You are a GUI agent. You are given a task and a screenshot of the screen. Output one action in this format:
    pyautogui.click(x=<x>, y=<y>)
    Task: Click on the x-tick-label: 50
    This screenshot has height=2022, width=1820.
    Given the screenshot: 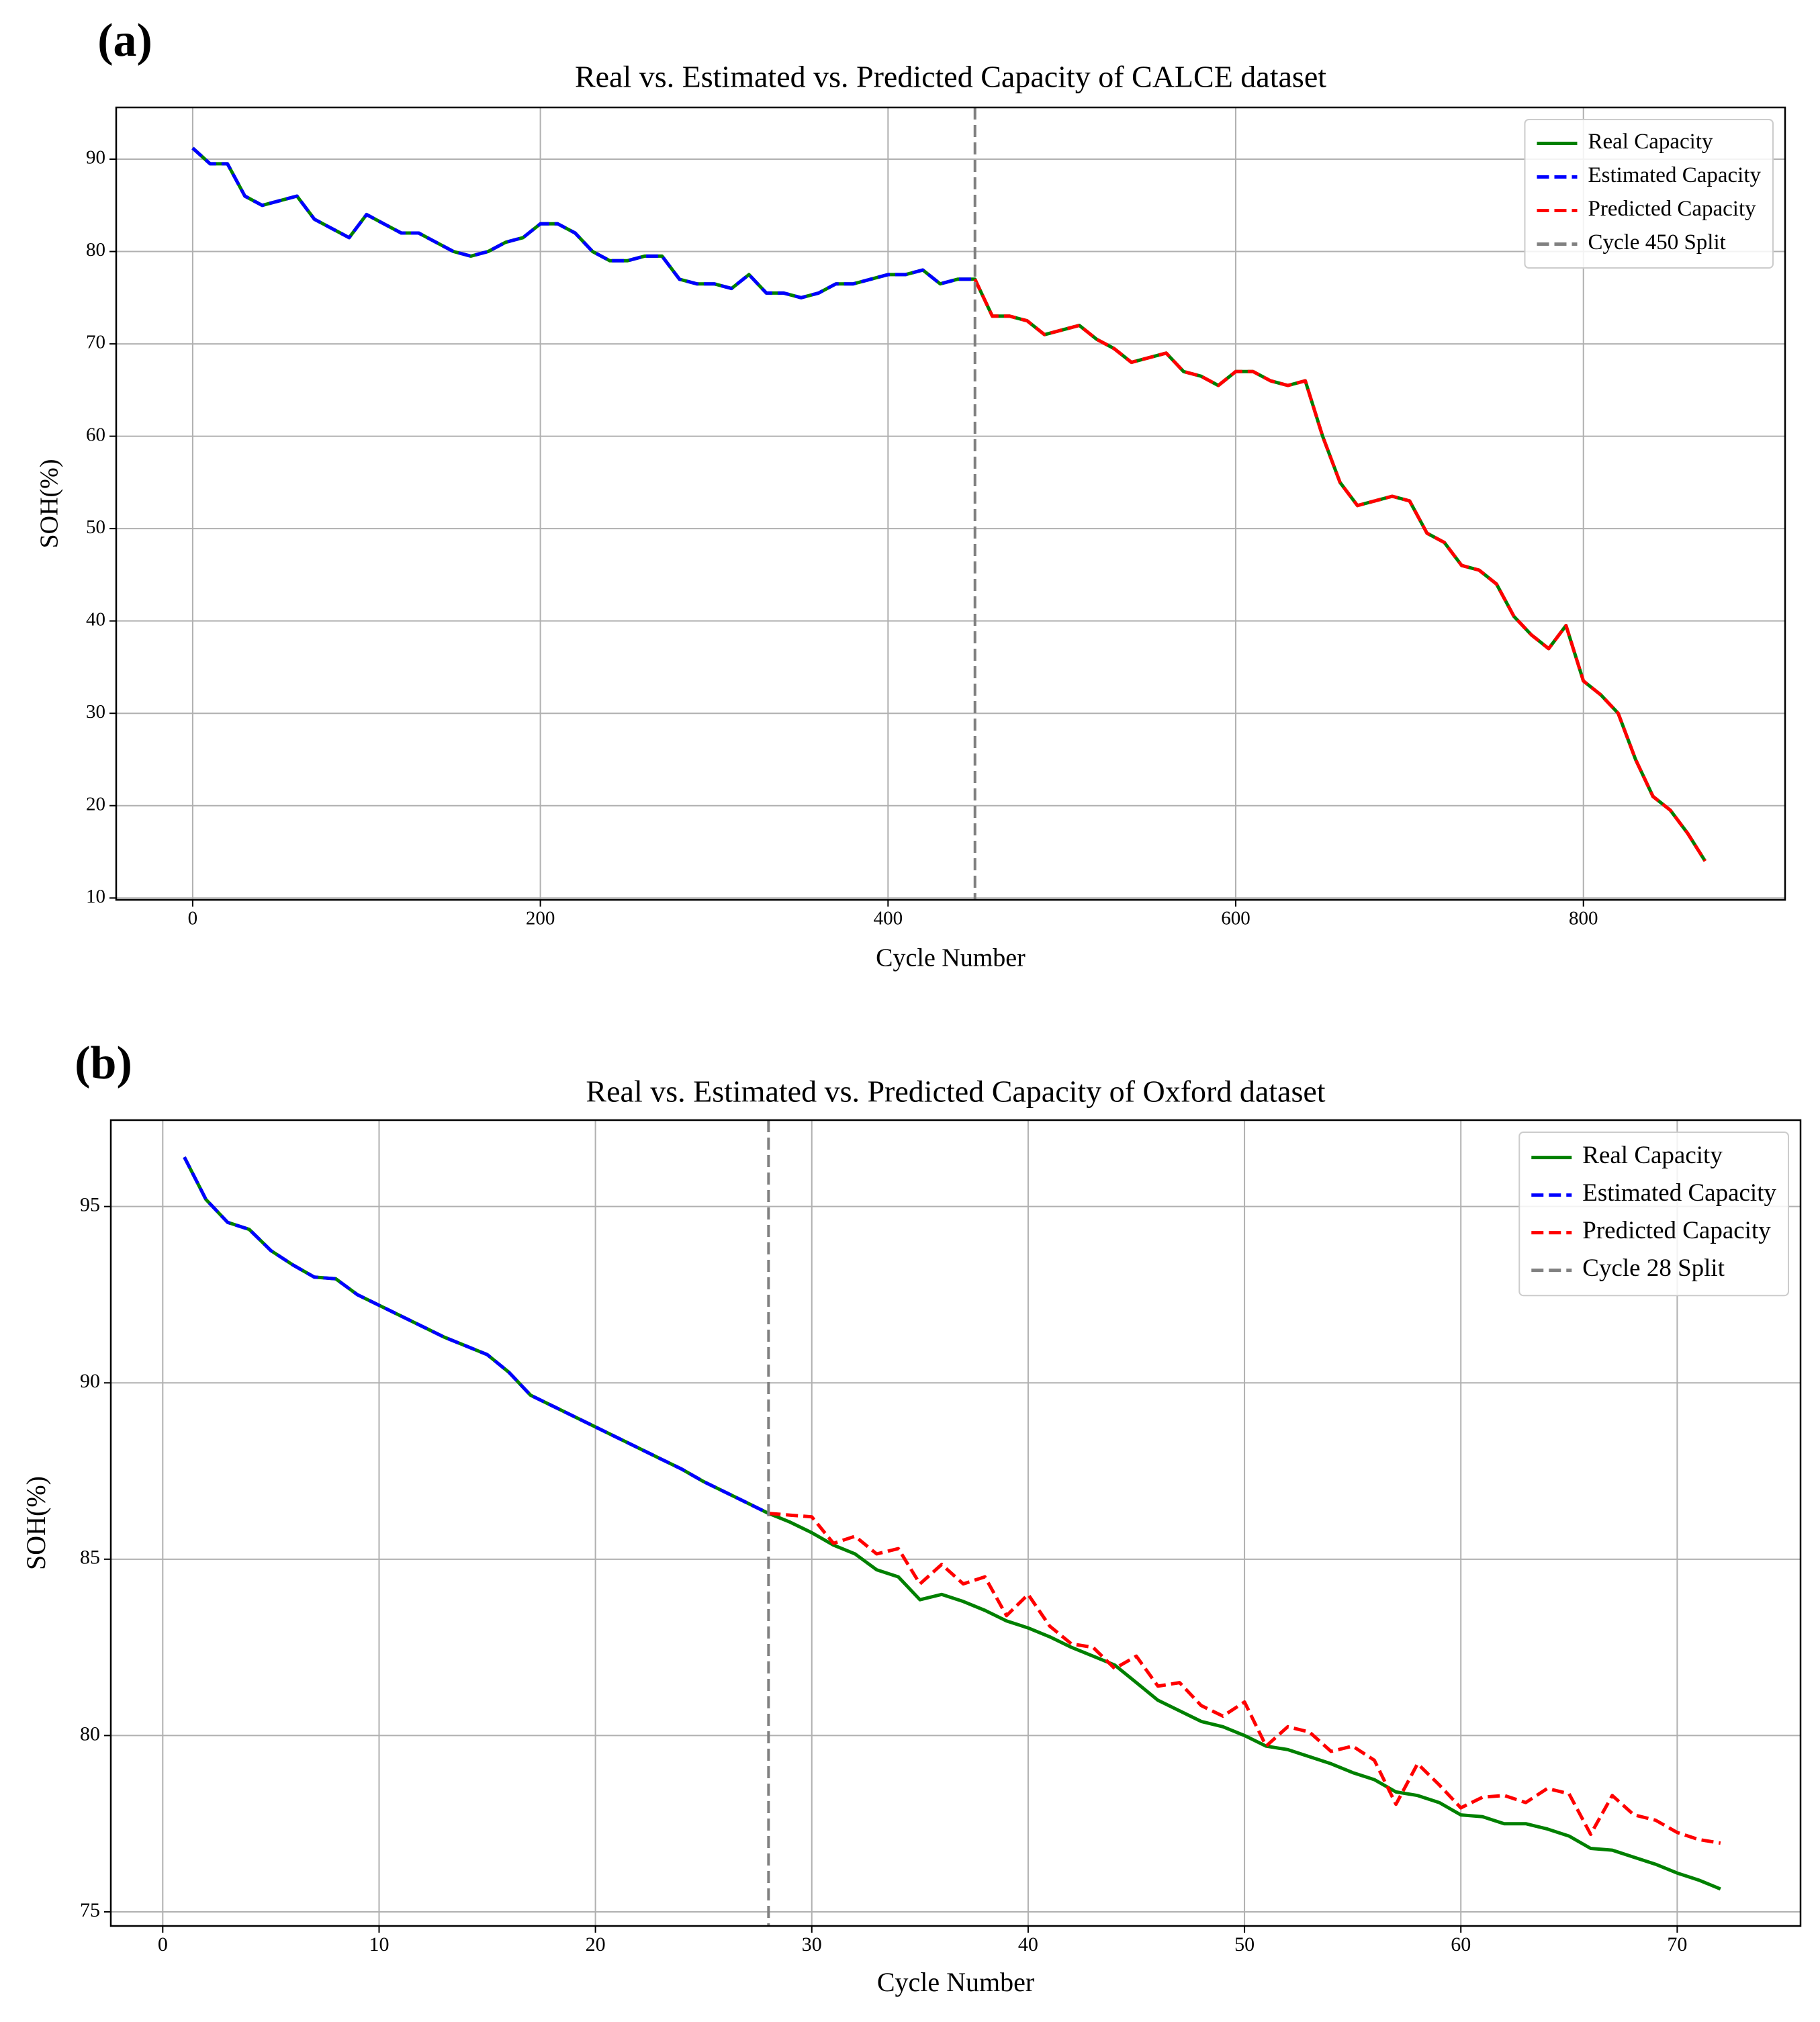 What is the action you would take?
    pyautogui.click(x=1244, y=1945)
    